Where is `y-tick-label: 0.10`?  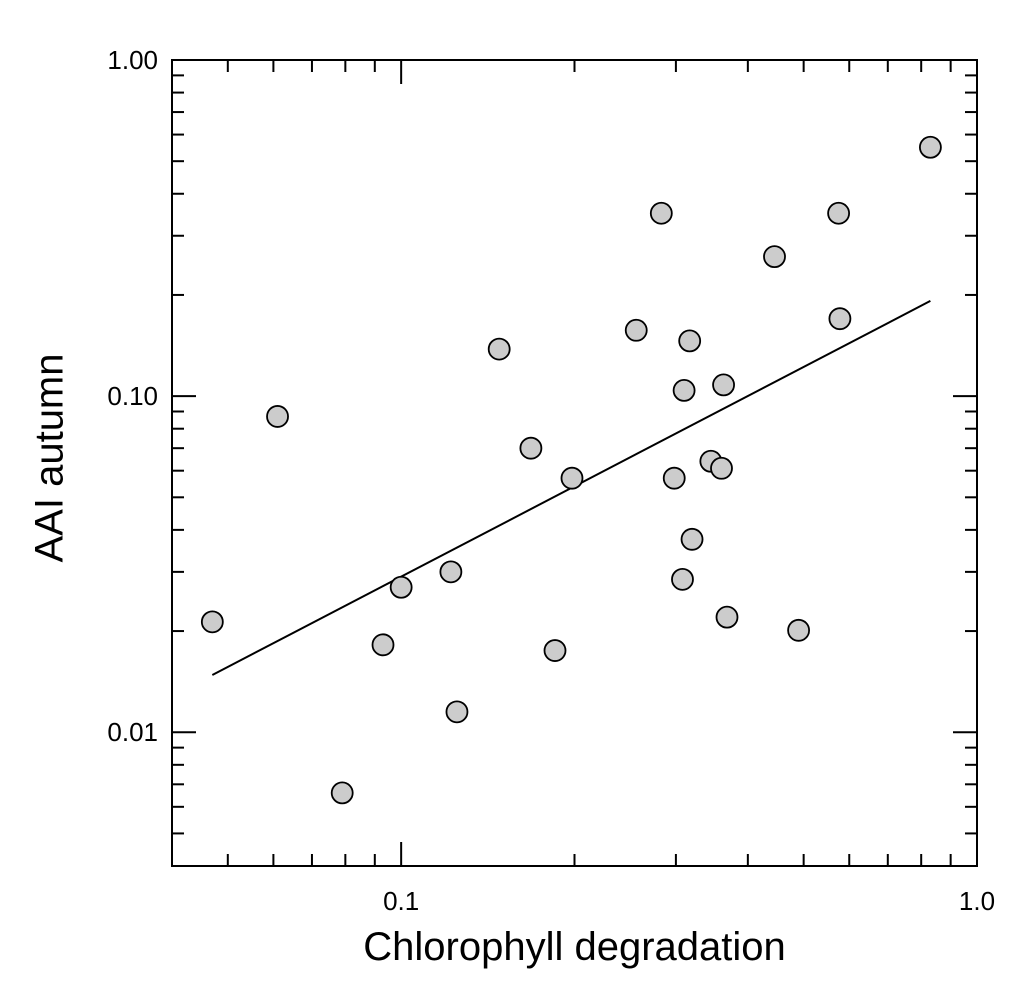
y-tick-label: 0.10 is located at coordinates (132, 396).